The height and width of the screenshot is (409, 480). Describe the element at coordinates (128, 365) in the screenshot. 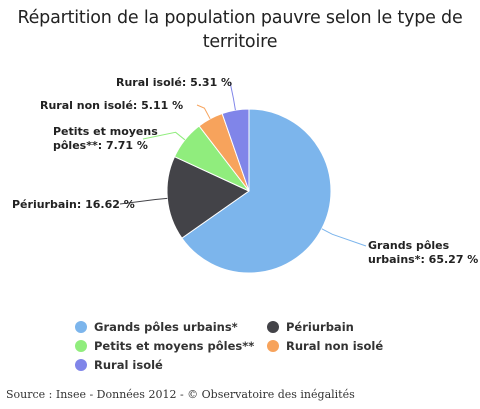

I see `legend-label: Rural isolé` at that location.